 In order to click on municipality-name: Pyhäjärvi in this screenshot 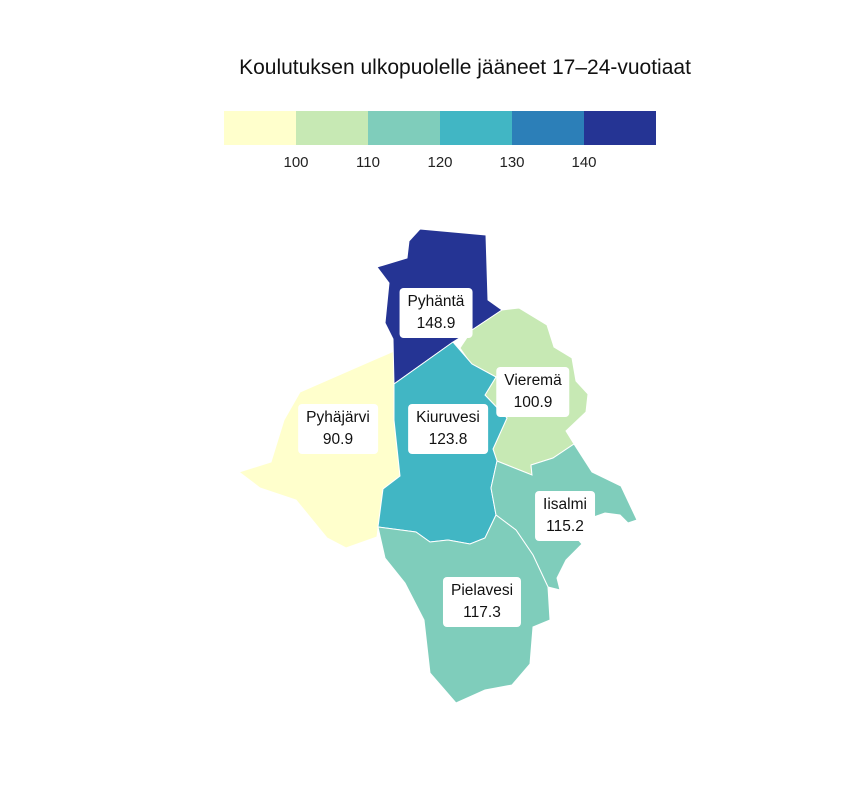, I will do `click(338, 417)`.